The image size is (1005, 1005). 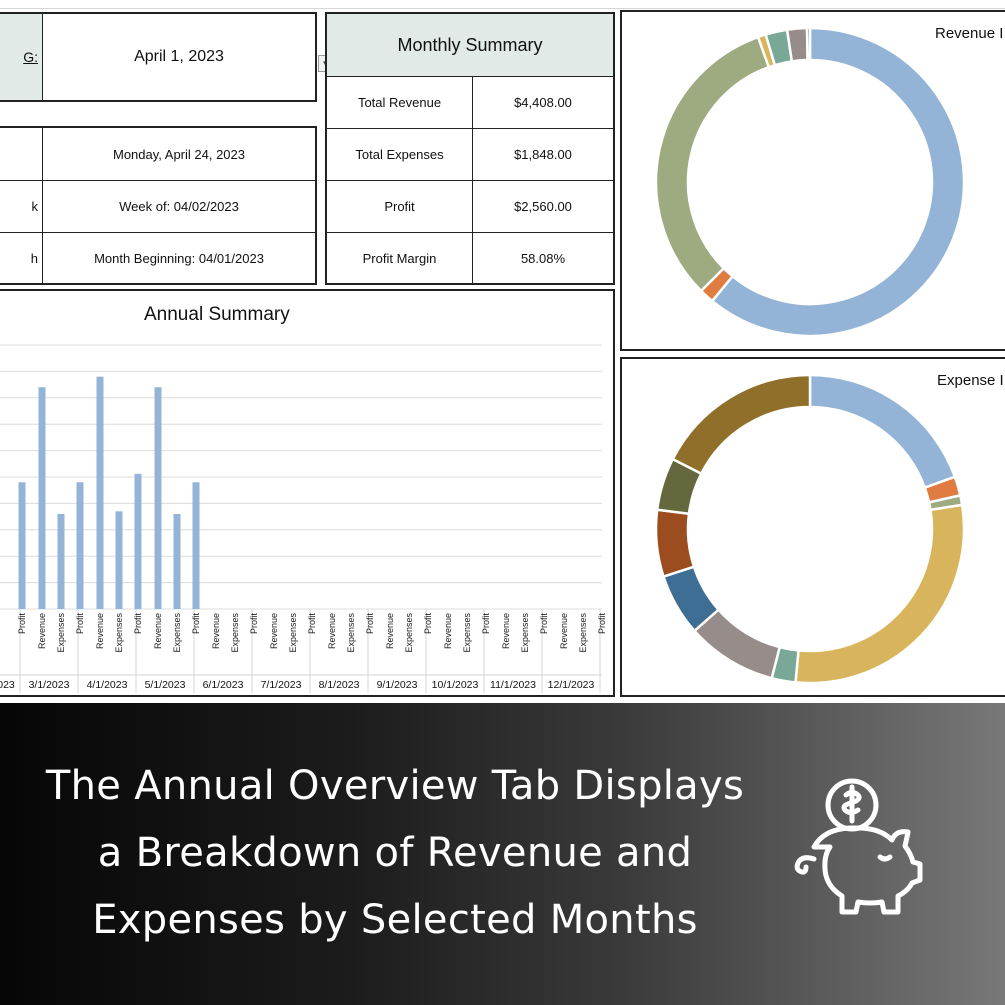 I want to click on month-tick-label: 11/1/2023, so click(x=513, y=685).